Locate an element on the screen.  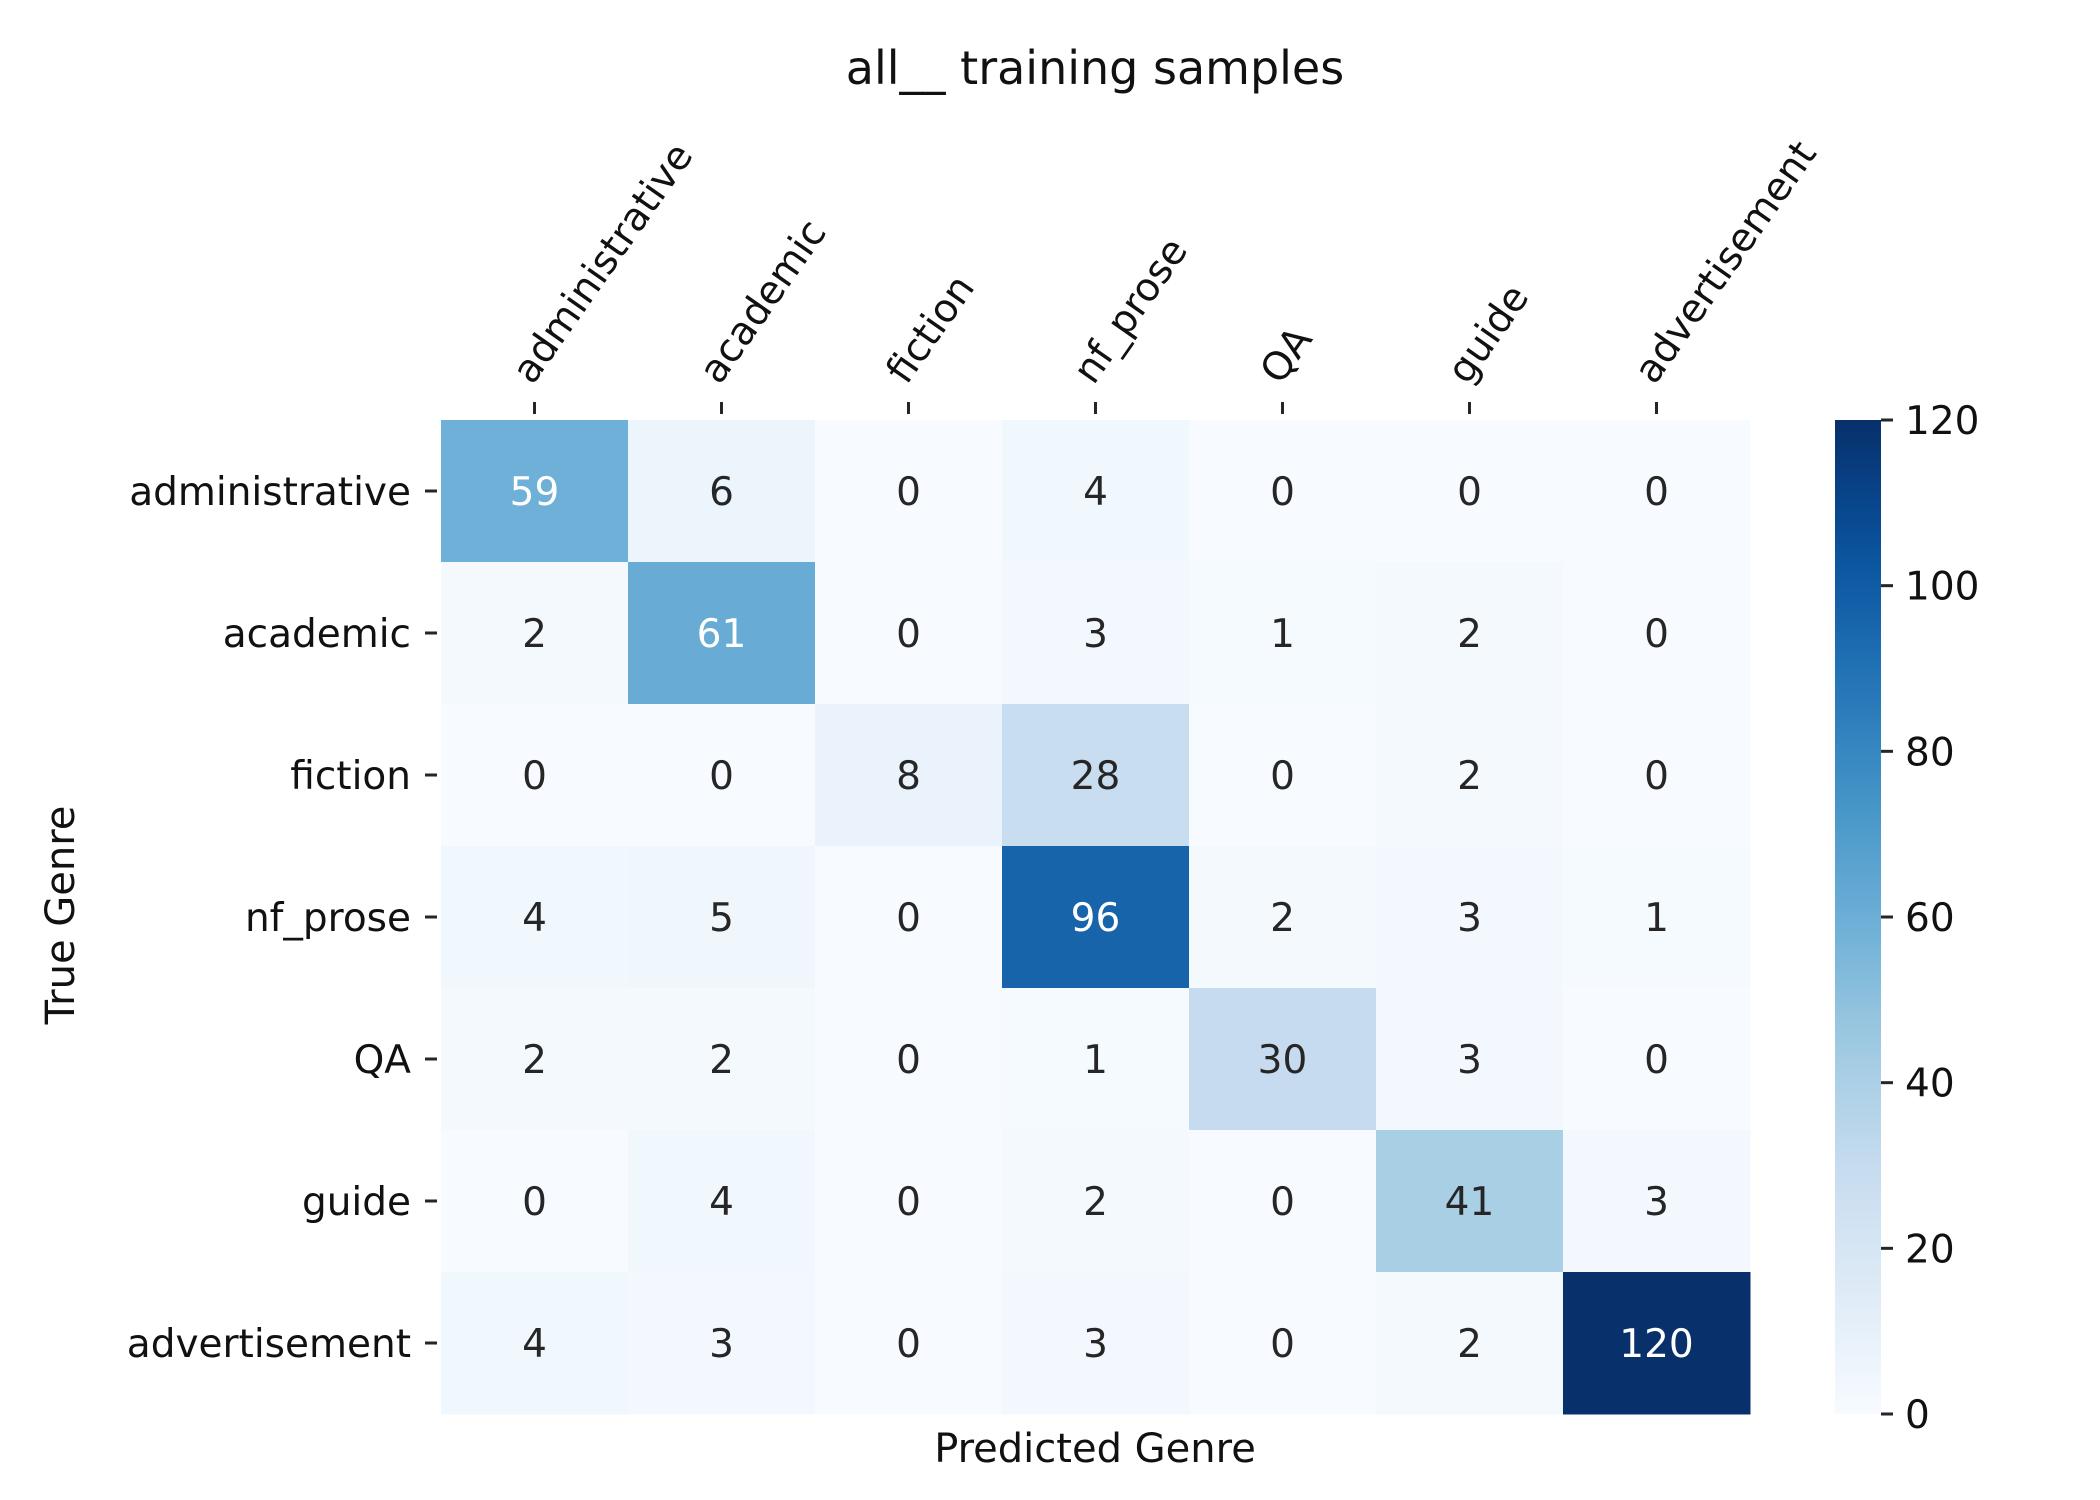
x-tick-label: guide is located at coordinates (1488, 334).